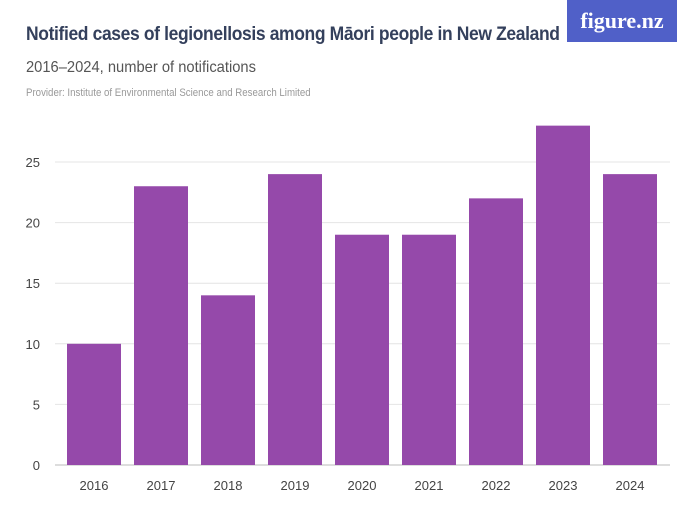  I want to click on y-tick-label: 0, so click(36, 465).